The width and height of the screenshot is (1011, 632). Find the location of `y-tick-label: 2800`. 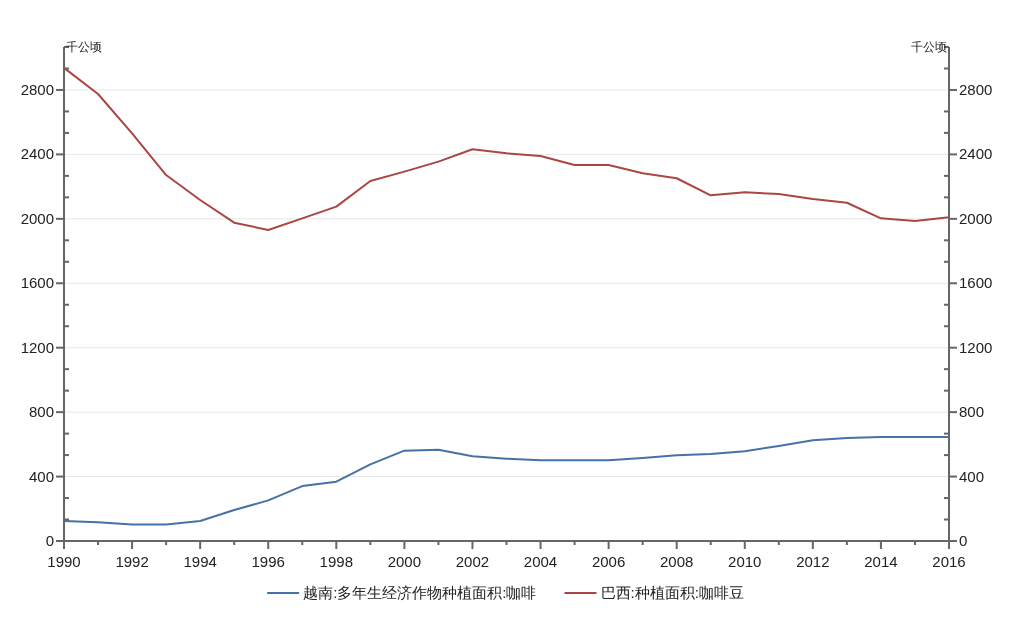

y-tick-label: 2800 is located at coordinates (37, 89).